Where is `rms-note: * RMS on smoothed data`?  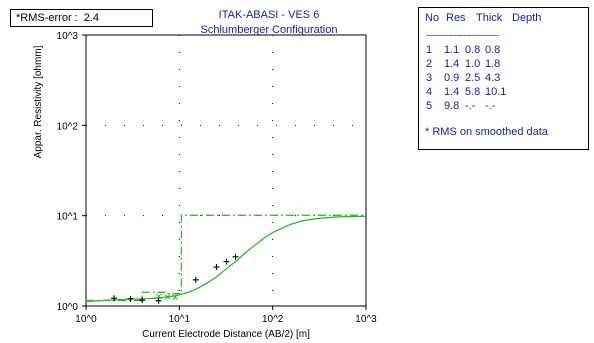
rms-note: * RMS on smoothed data is located at coordinates (486, 132).